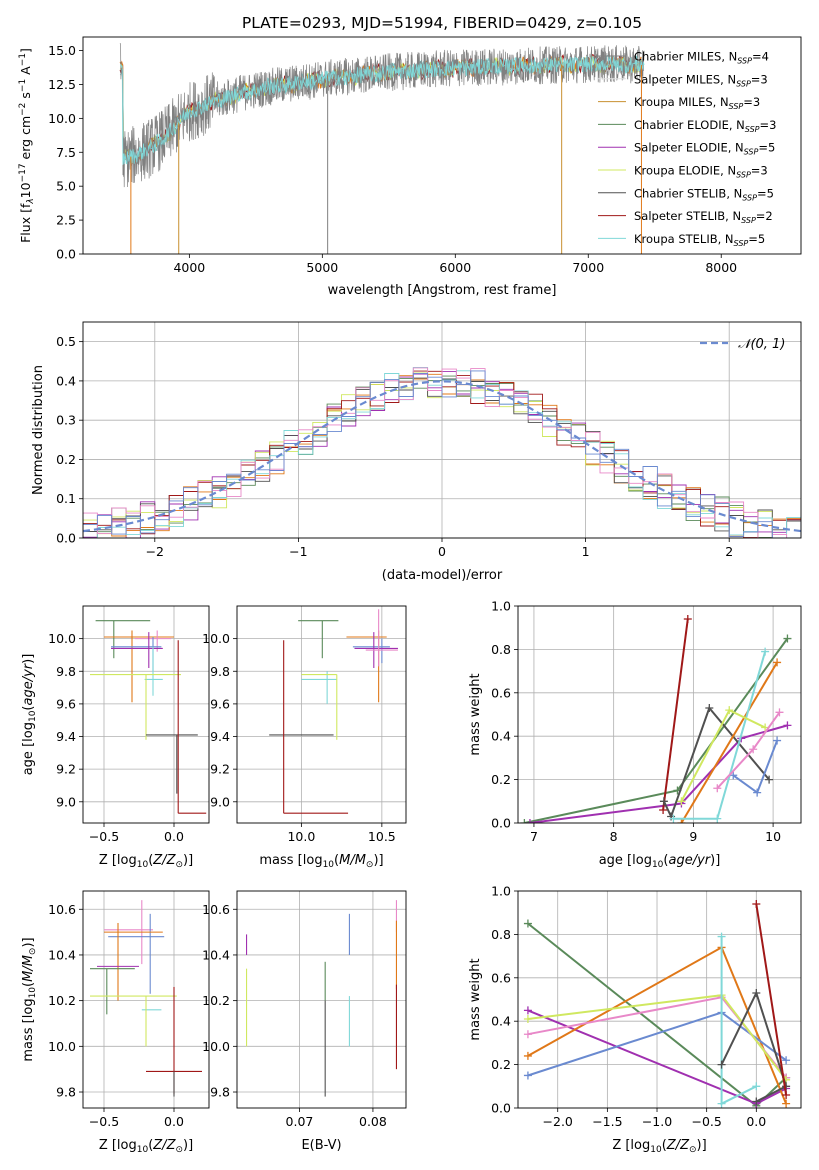 The image size is (819, 1170). Describe the element at coordinates (146, 1146) in the screenshot. I see `x-axis-label: Z [log10(Z/Z⊙)]` at that location.